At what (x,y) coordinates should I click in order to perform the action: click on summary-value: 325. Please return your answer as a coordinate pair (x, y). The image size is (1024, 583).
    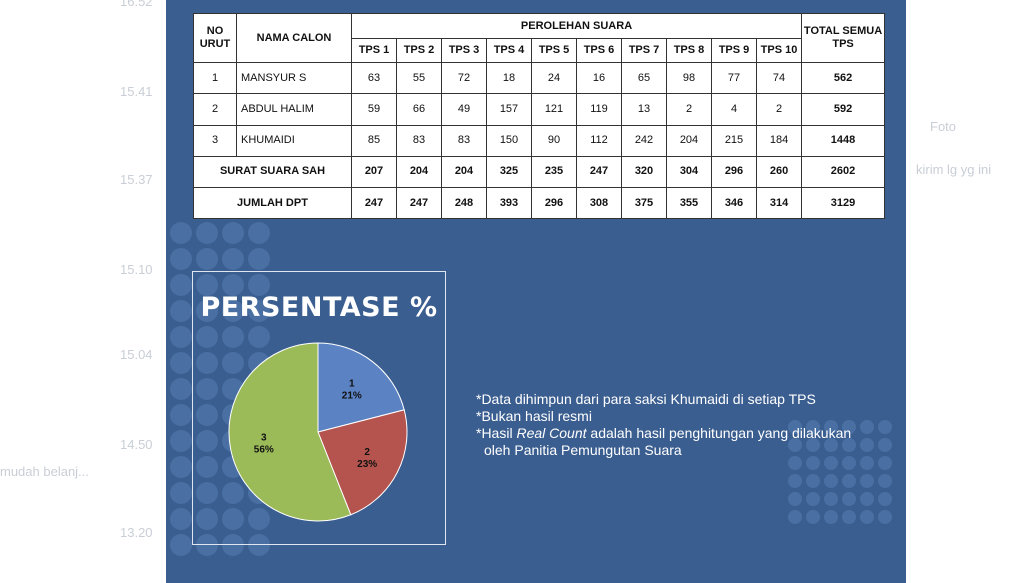
    Looking at the image, I should click on (509, 171).